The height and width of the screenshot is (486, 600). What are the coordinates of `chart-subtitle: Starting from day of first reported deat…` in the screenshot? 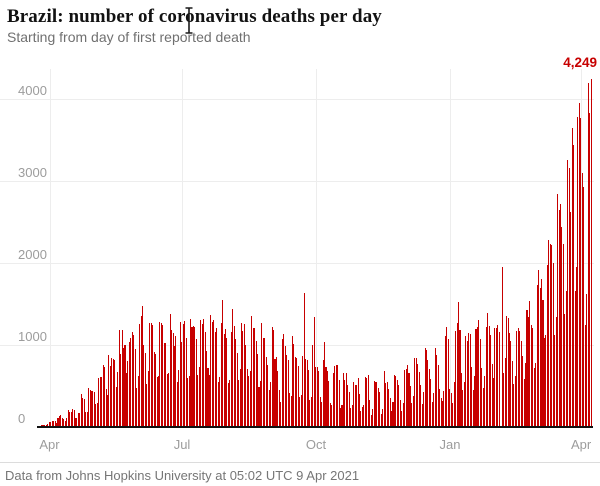 It's located at (129, 37).